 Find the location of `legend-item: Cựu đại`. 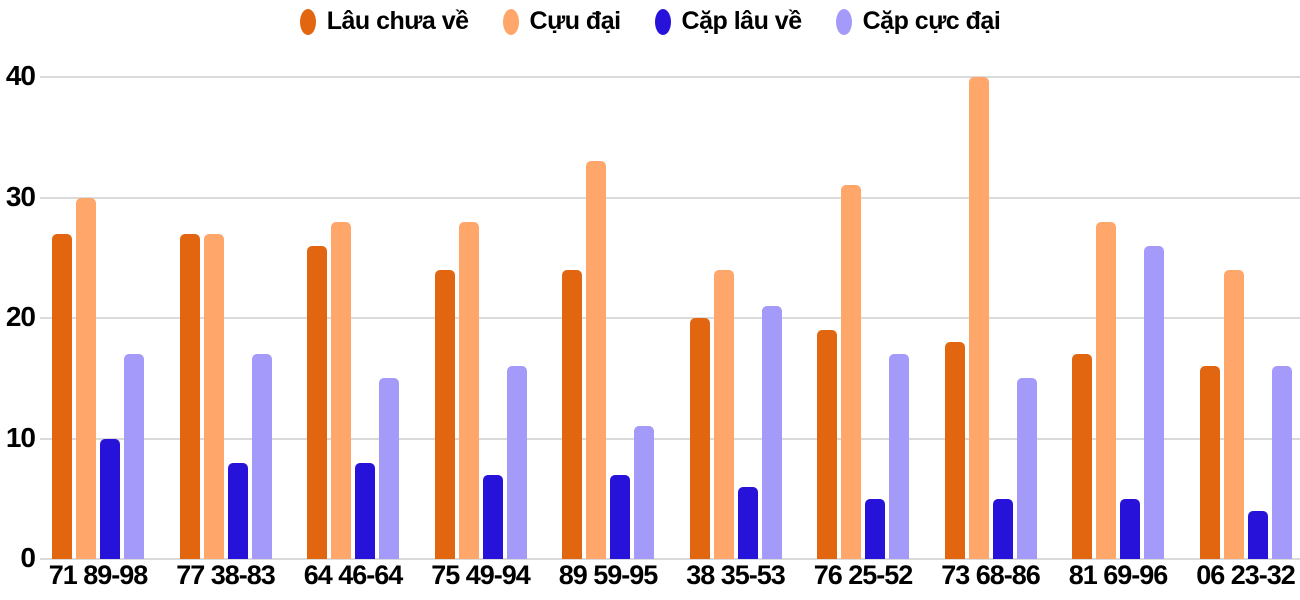

legend-item: Cựu đại is located at coordinates (562, 21).